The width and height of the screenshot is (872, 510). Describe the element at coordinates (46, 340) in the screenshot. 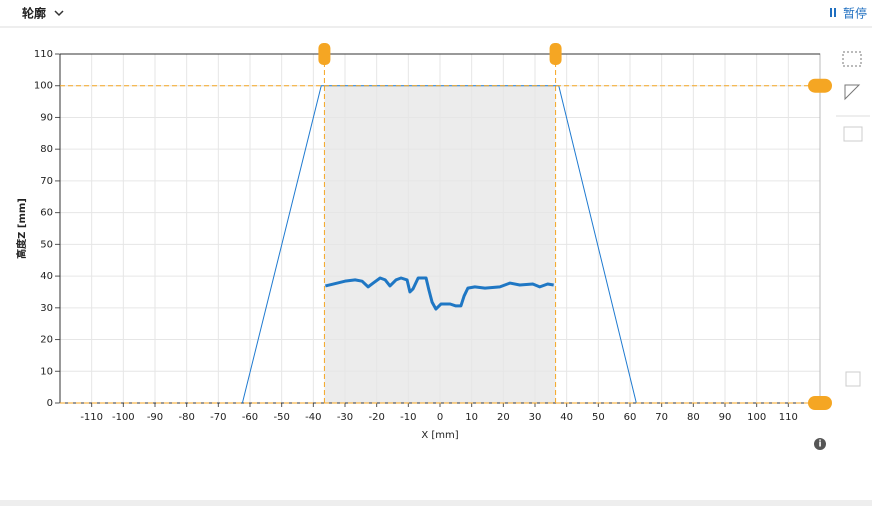

I see `y-tick-label: 20` at that location.